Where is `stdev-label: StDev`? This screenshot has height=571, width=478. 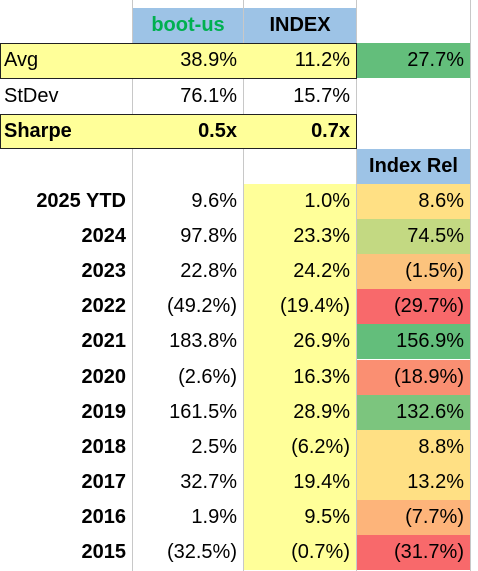
stdev-label: StDev is located at coordinates (31, 96).